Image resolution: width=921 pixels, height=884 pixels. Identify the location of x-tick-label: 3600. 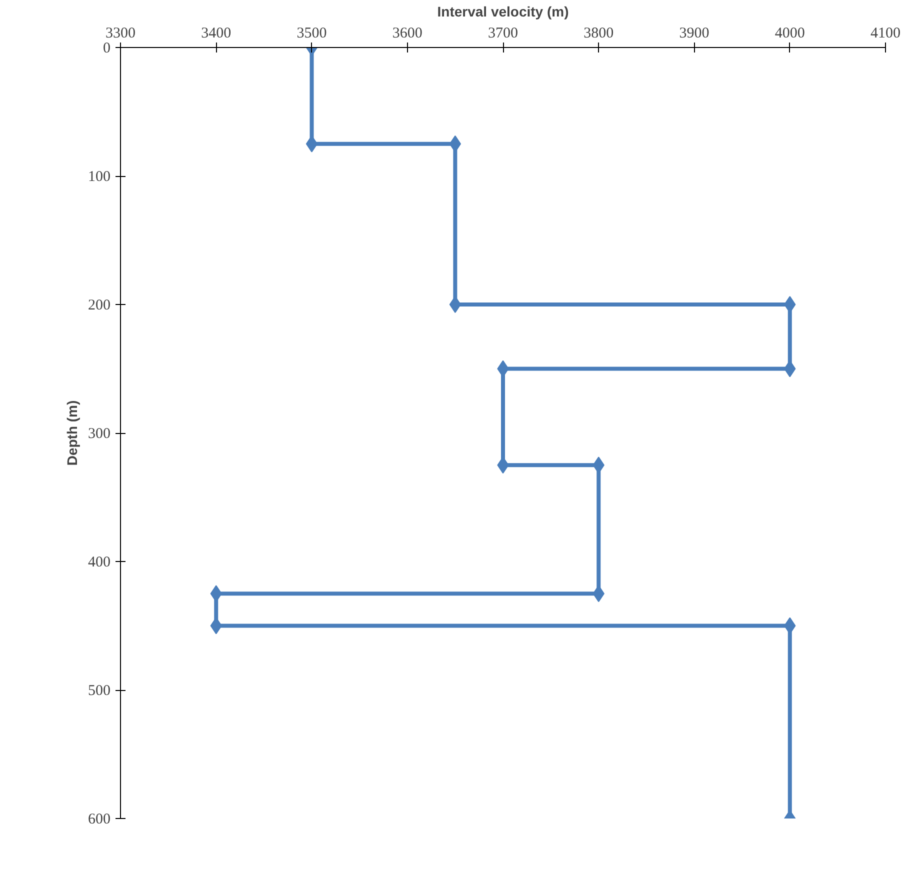
(407, 34).